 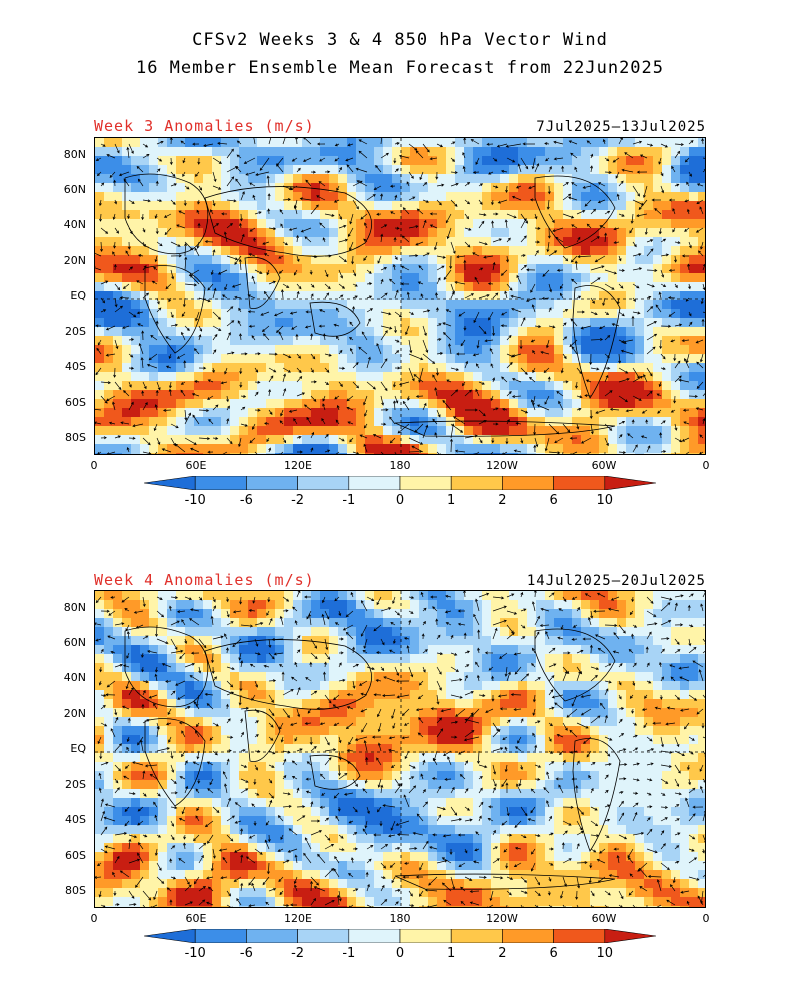 I want to click on week3-colorbar, so click(x=400, y=483).